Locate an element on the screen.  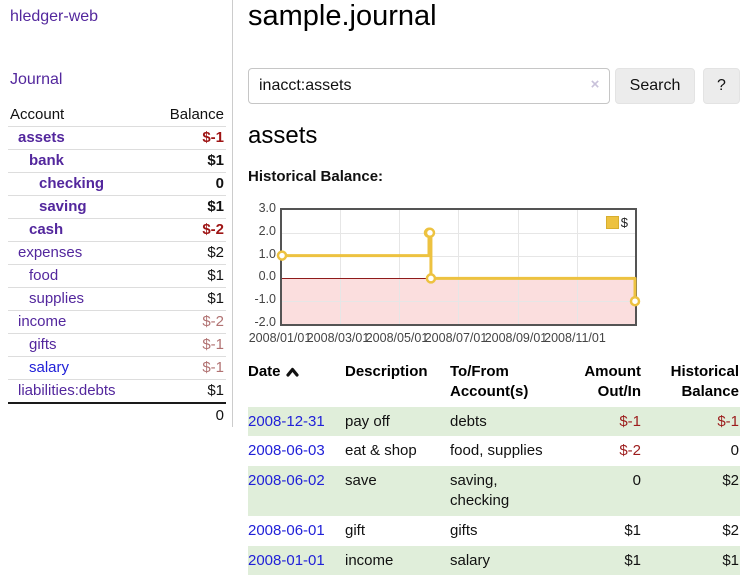
transaction-date-link: 2008-06-03 is located at coordinates (286, 451).